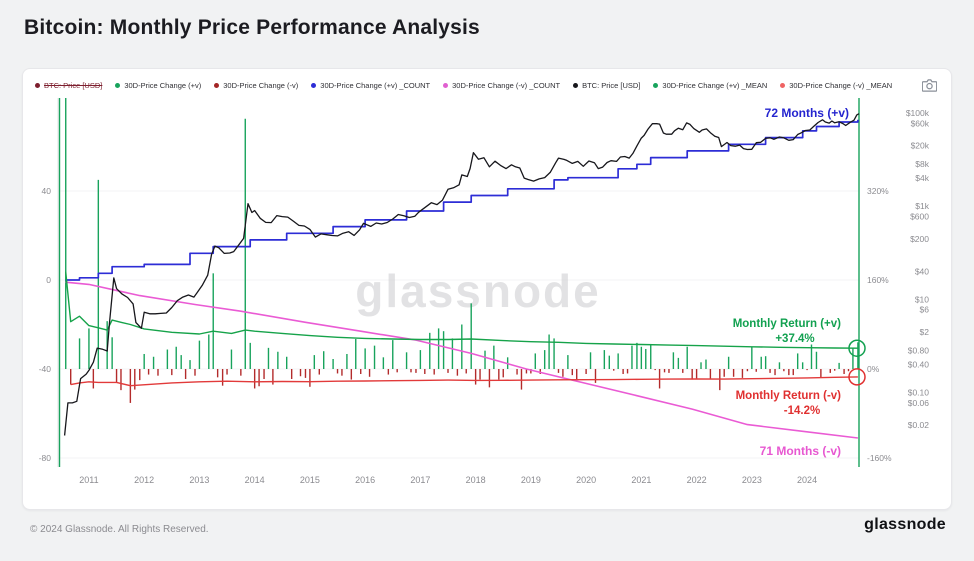 Image resolution: width=974 pixels, height=561 pixels. Describe the element at coordinates (919, 425) in the screenshot. I see `svg-text: $0.02` at that location.